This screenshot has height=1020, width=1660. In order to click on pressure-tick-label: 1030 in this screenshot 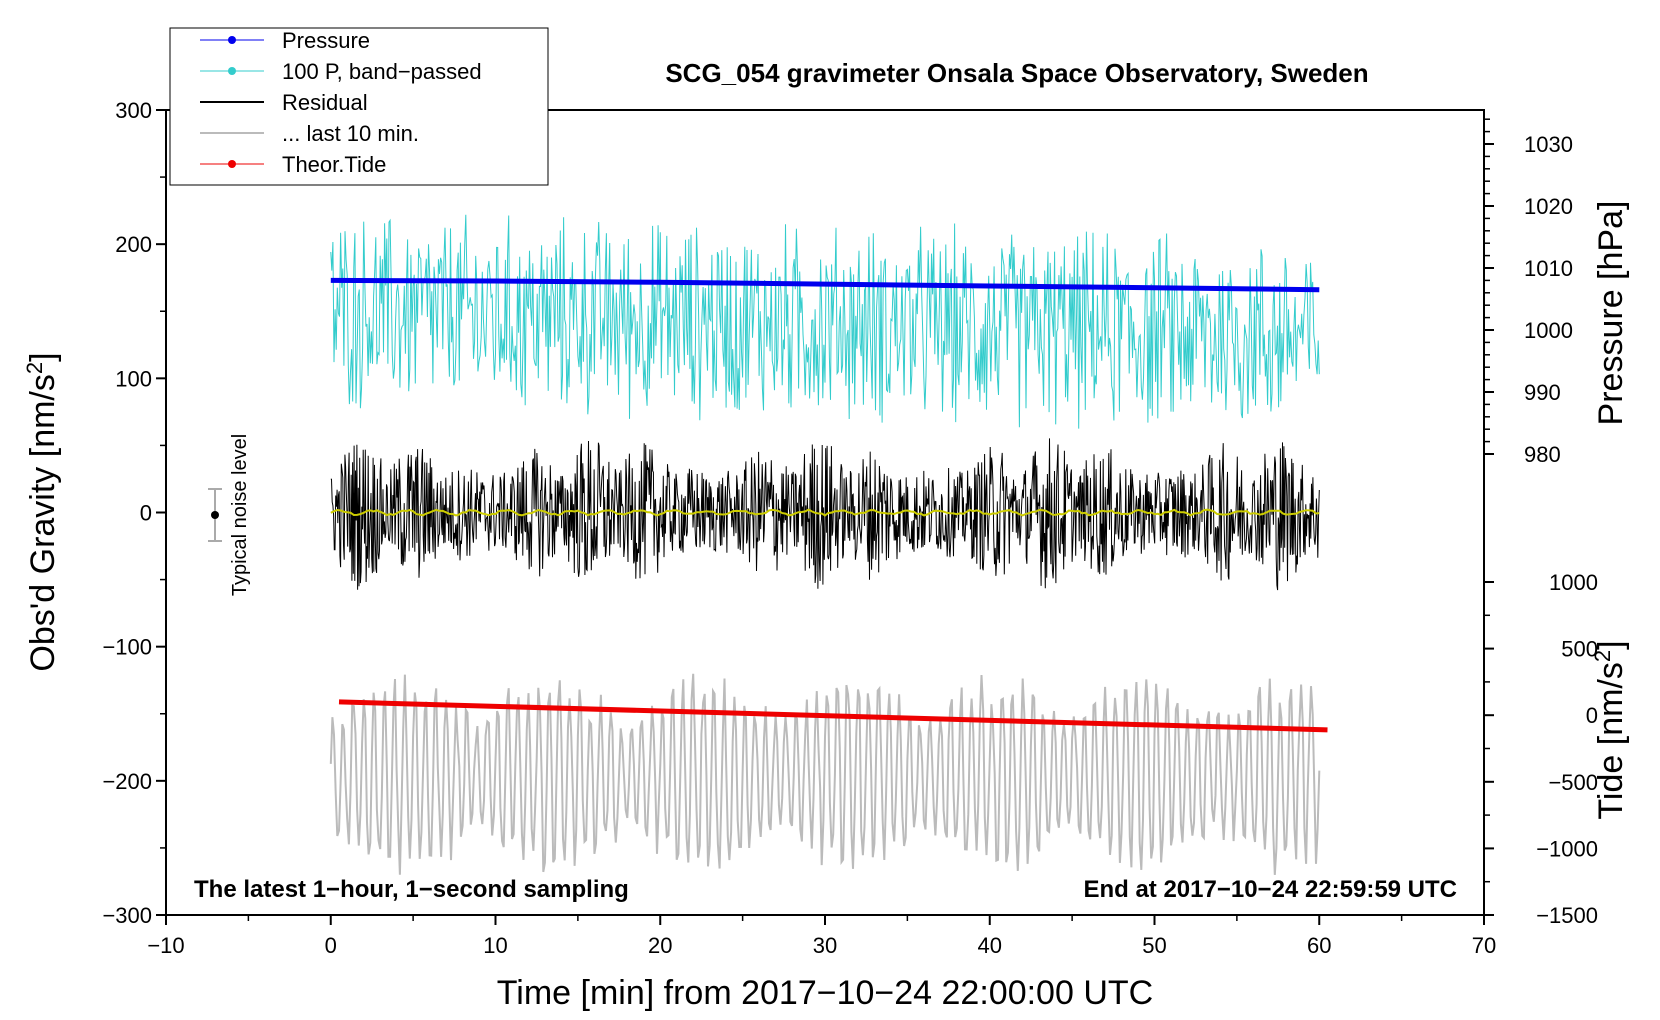, I will do `click(1548, 144)`.